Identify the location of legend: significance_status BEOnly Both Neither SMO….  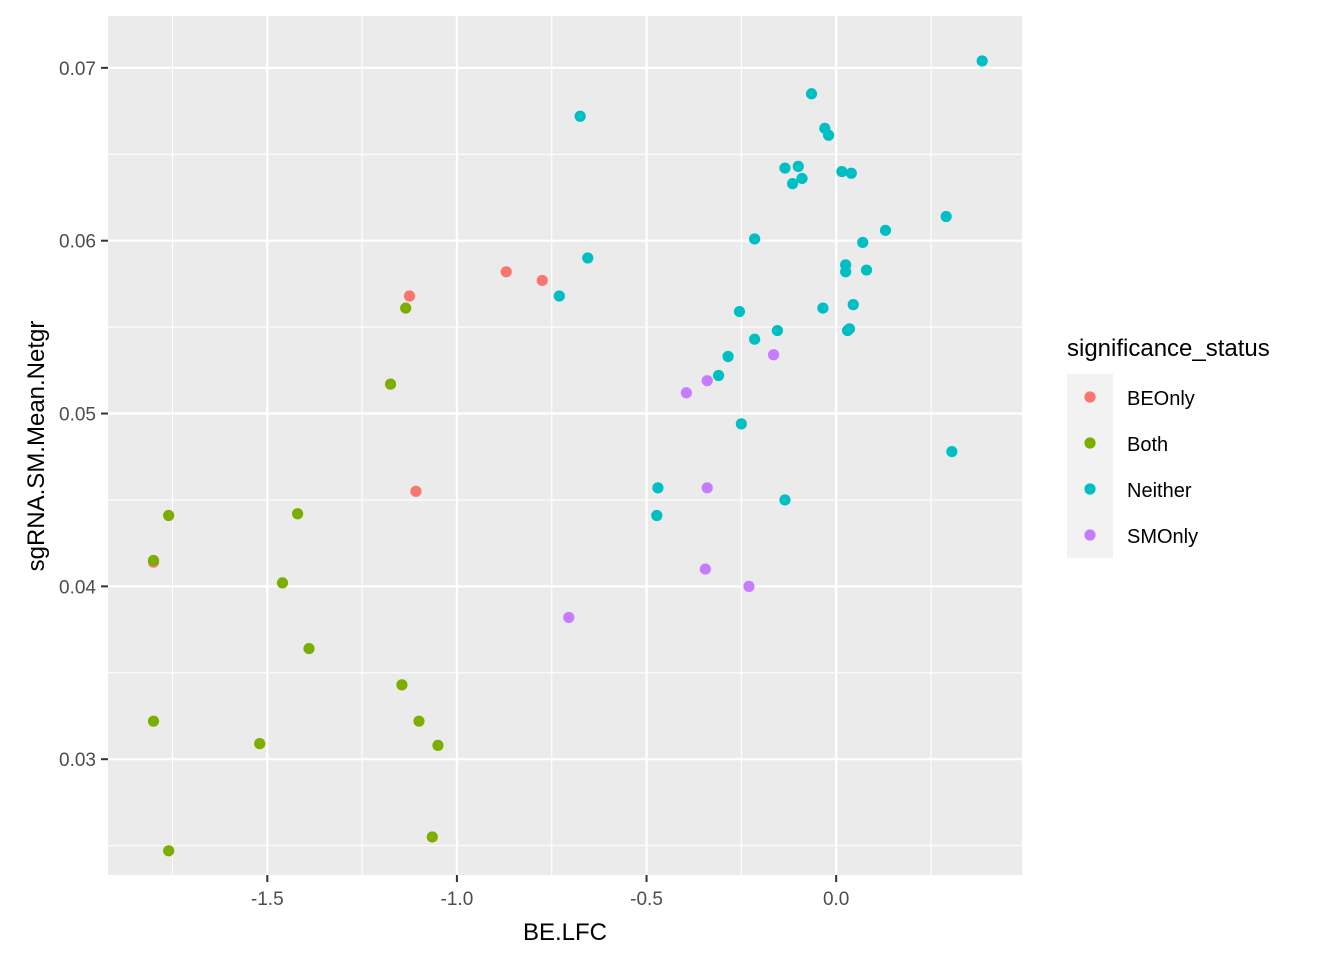
(1168, 446).